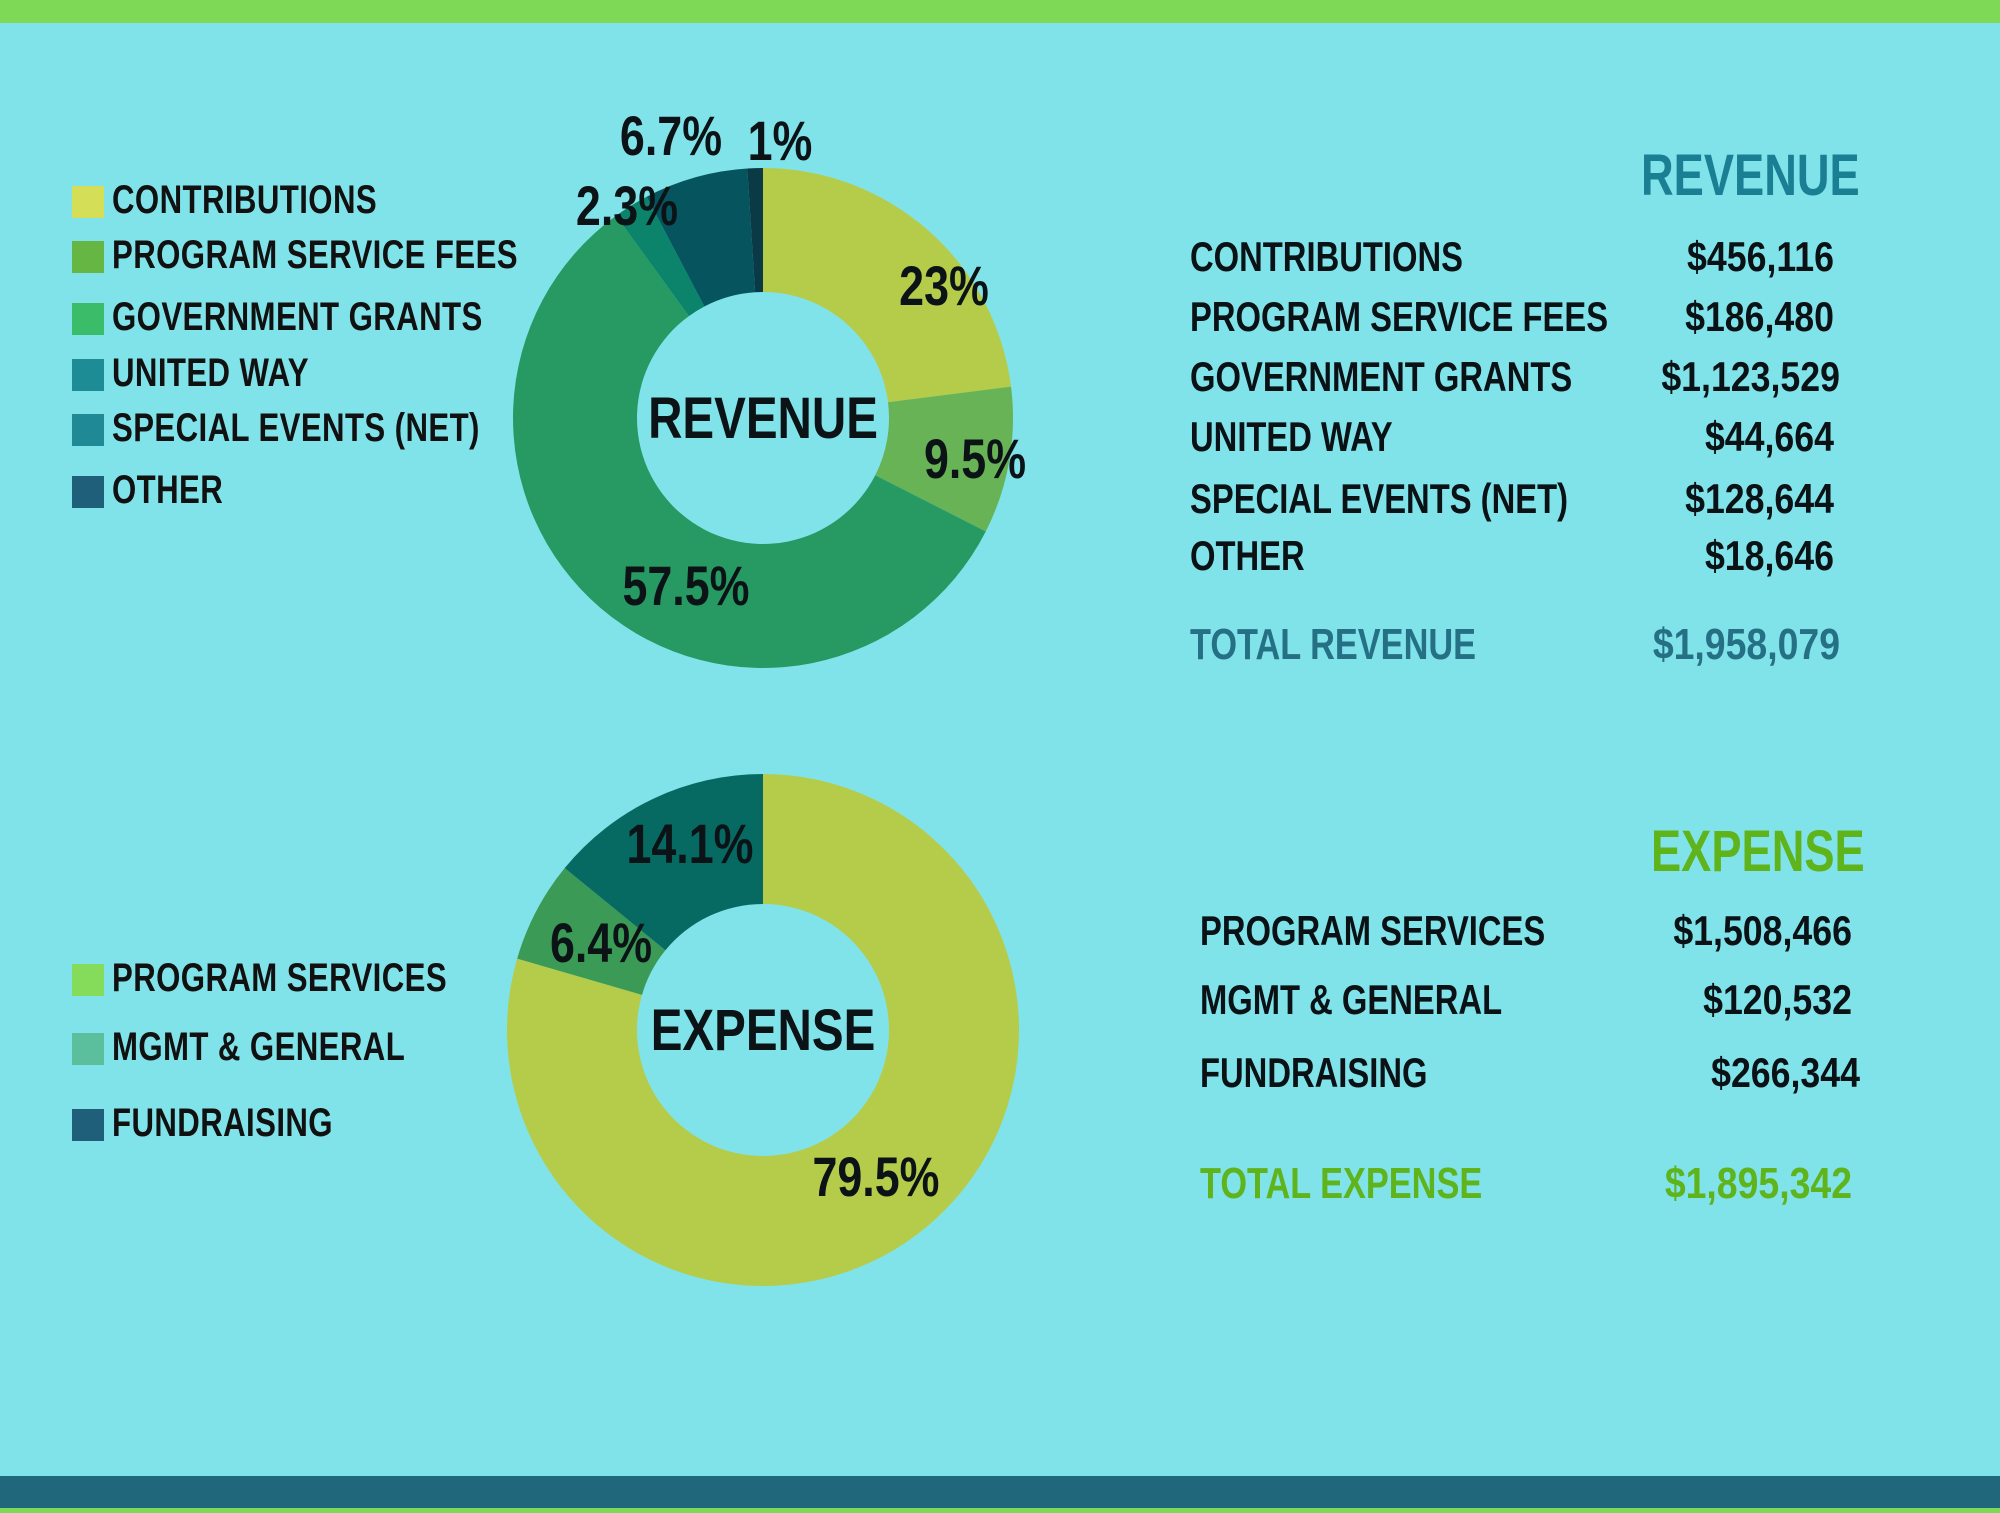  I want to click on total-label: TOTAL REVENUE, so click(1333, 644).